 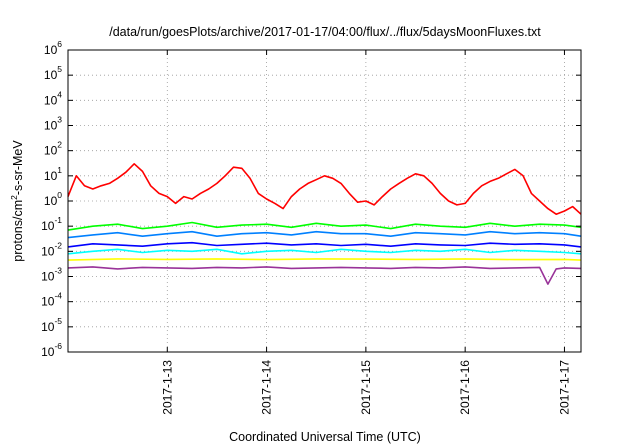 I want to click on y-tick-label: 10⁵, so click(x=53, y=73).